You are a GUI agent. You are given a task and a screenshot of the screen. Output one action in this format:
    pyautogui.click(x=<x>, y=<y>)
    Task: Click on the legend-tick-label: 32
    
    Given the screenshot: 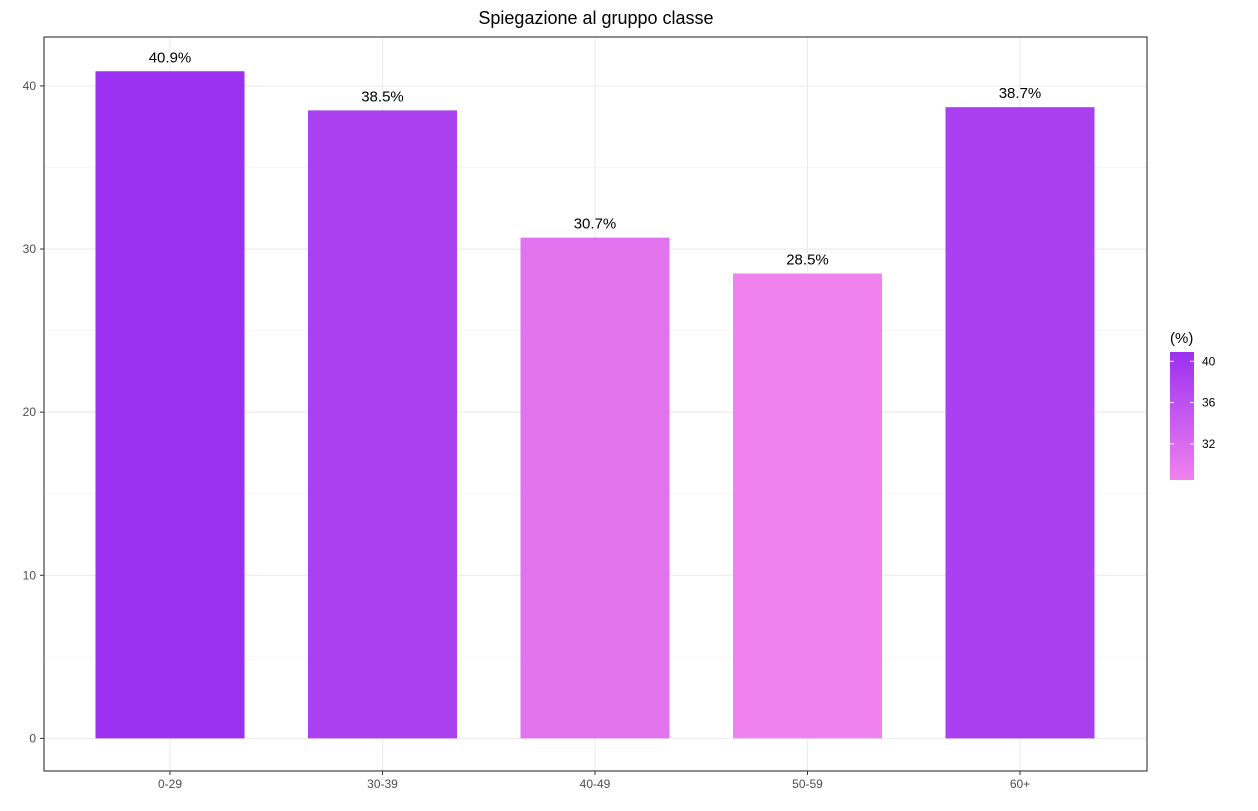 What is the action you would take?
    pyautogui.click(x=1209, y=444)
    